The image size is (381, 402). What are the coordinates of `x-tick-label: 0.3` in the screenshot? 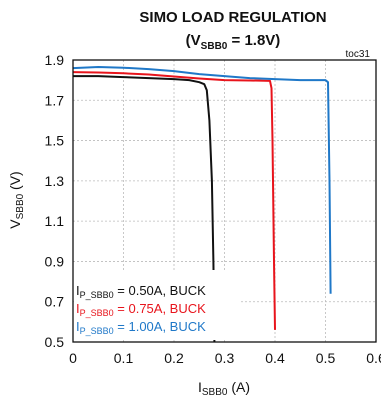 It's located at (225, 358).